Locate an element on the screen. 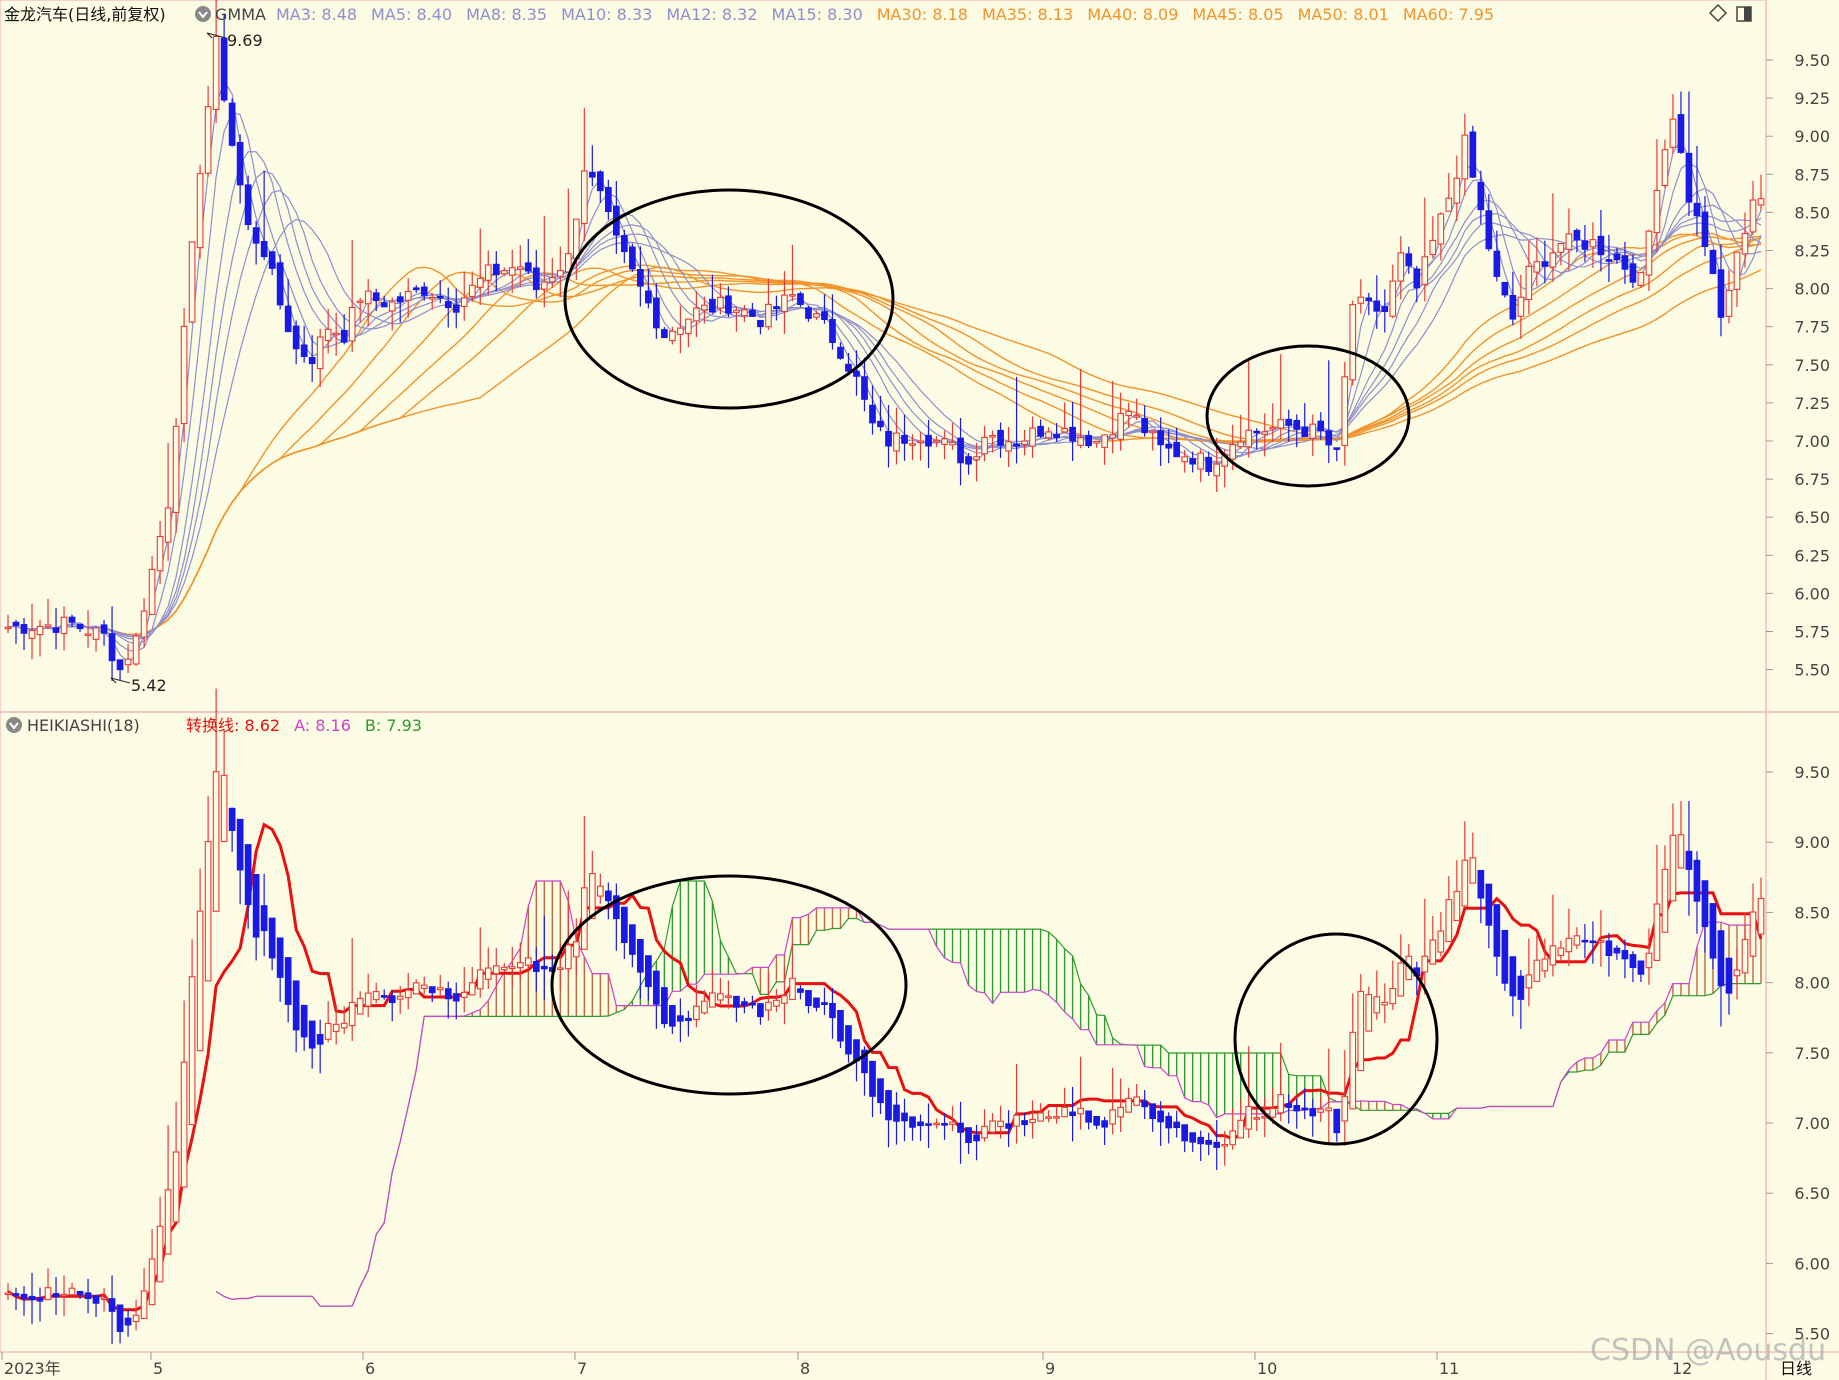 The width and height of the screenshot is (1839, 1380). diamond-icon is located at coordinates (1718, 13).